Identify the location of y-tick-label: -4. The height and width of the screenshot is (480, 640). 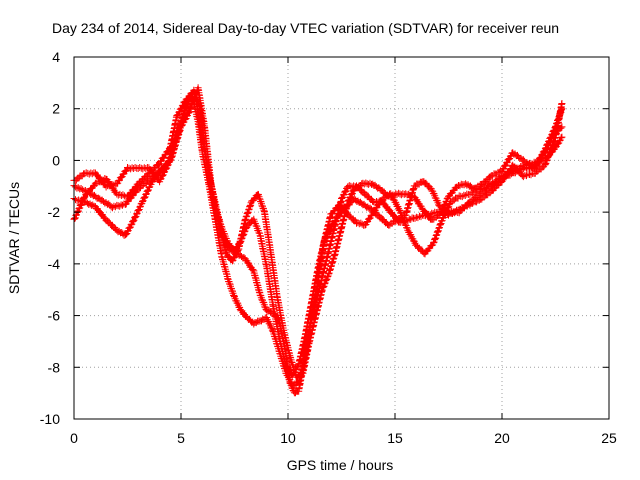
(54, 264).